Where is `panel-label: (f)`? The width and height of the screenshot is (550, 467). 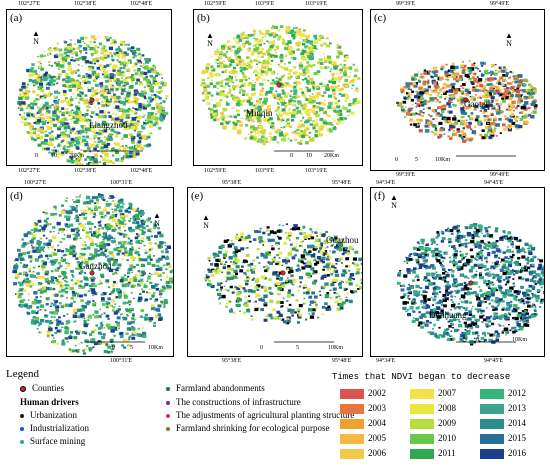 panel-label: (f) is located at coordinates (379, 196).